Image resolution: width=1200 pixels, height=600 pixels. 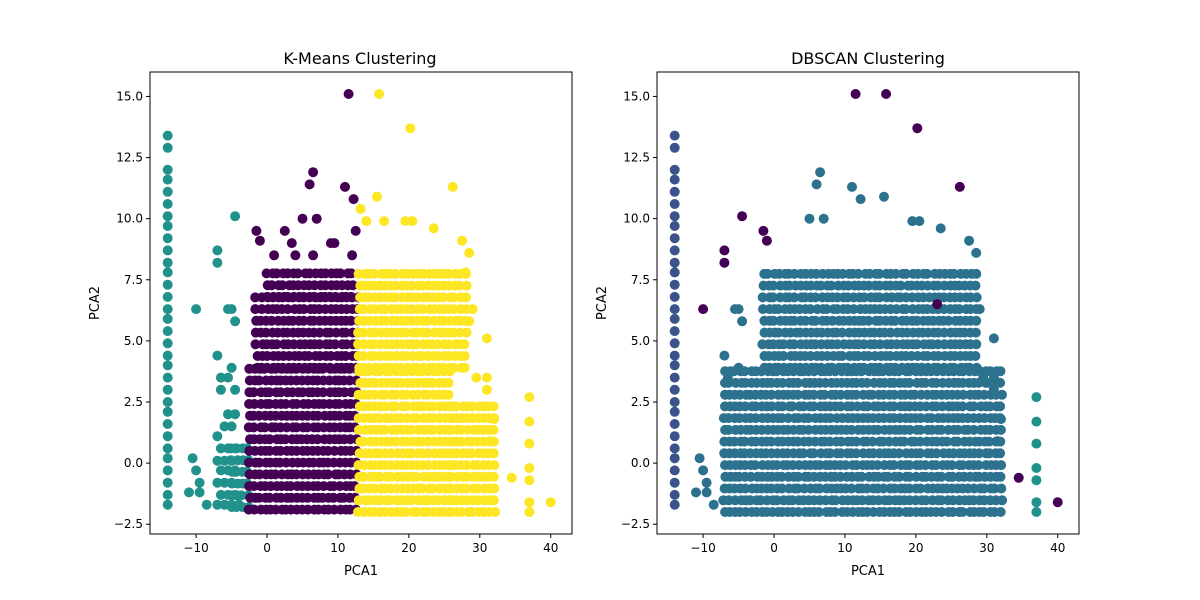 I want to click on y-tick-label: −2.5, so click(x=128, y=524).